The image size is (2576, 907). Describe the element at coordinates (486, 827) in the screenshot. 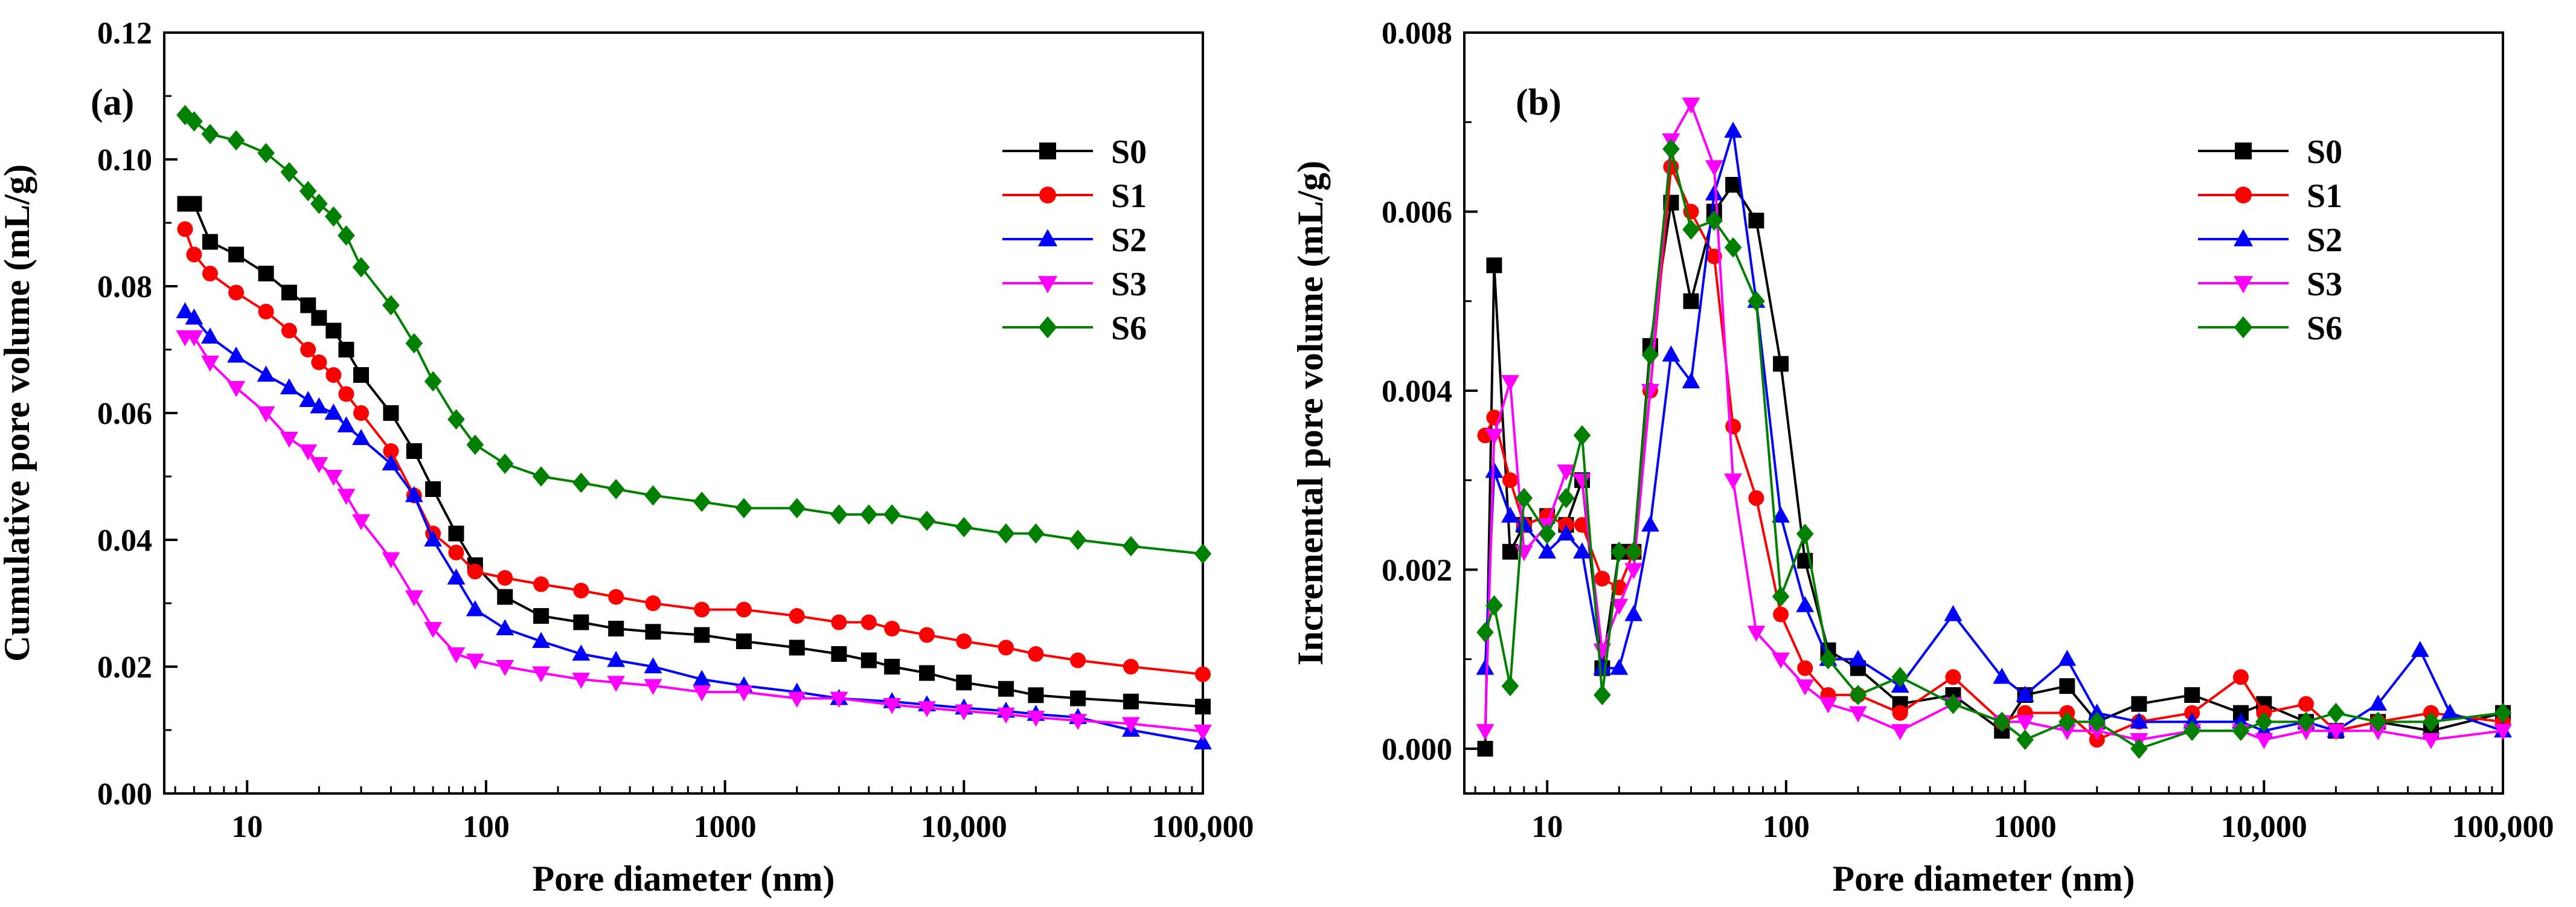

I see `x-tick-label: 100` at that location.